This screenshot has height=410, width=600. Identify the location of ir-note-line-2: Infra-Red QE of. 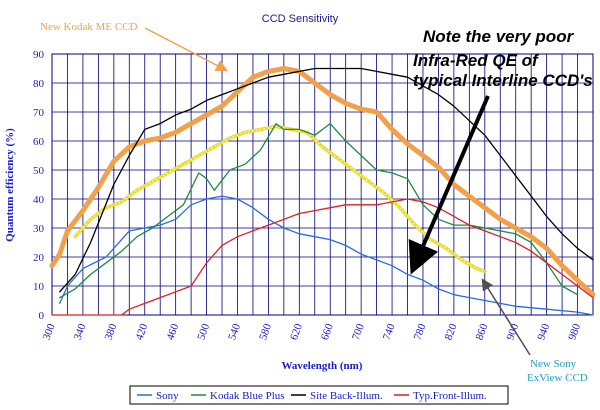
(476, 60).